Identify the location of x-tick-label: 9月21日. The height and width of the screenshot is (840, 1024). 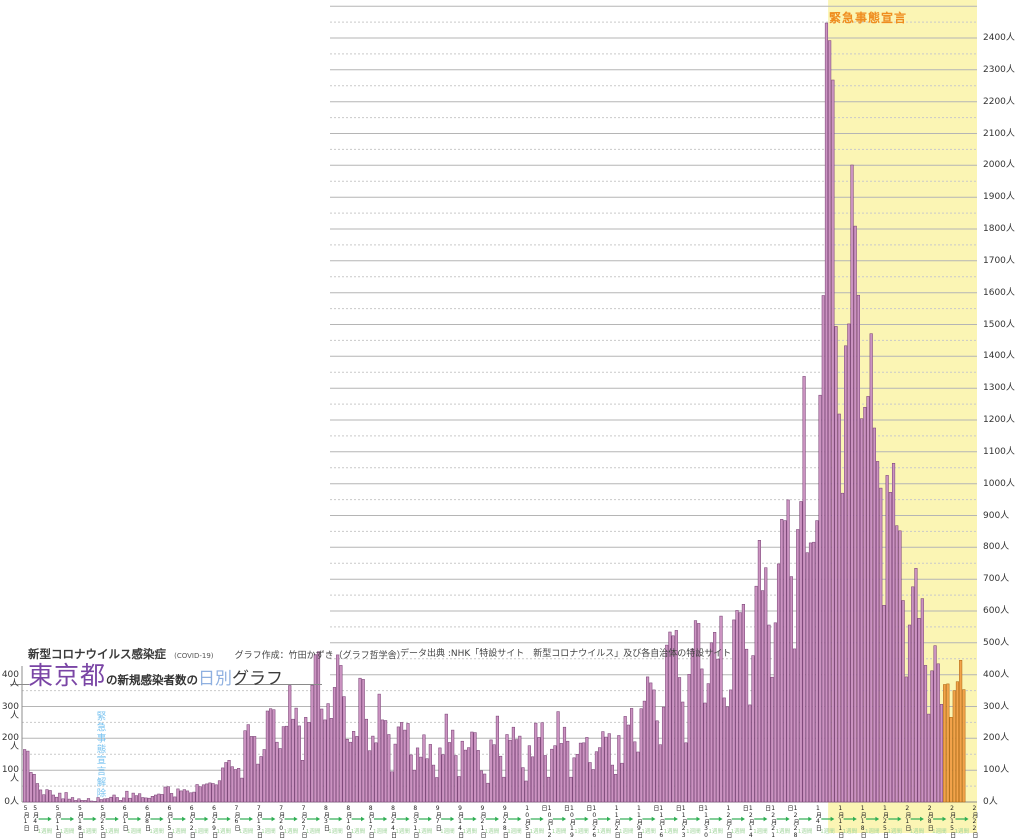
(482, 821).